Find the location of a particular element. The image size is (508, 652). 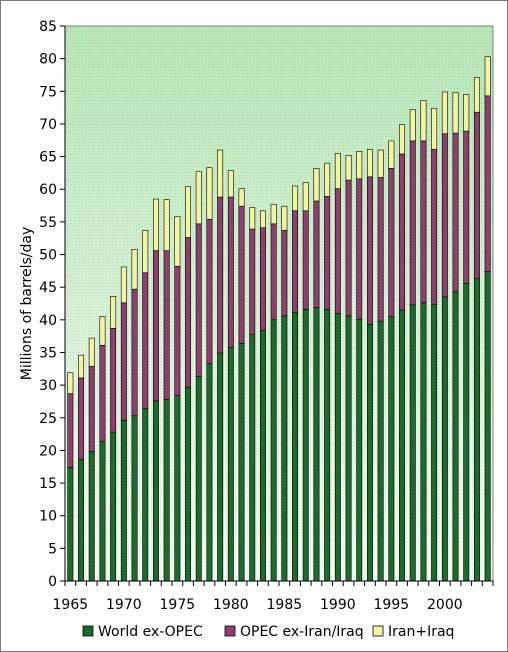

y-tick-label-80: 80 is located at coordinates (48, 60).